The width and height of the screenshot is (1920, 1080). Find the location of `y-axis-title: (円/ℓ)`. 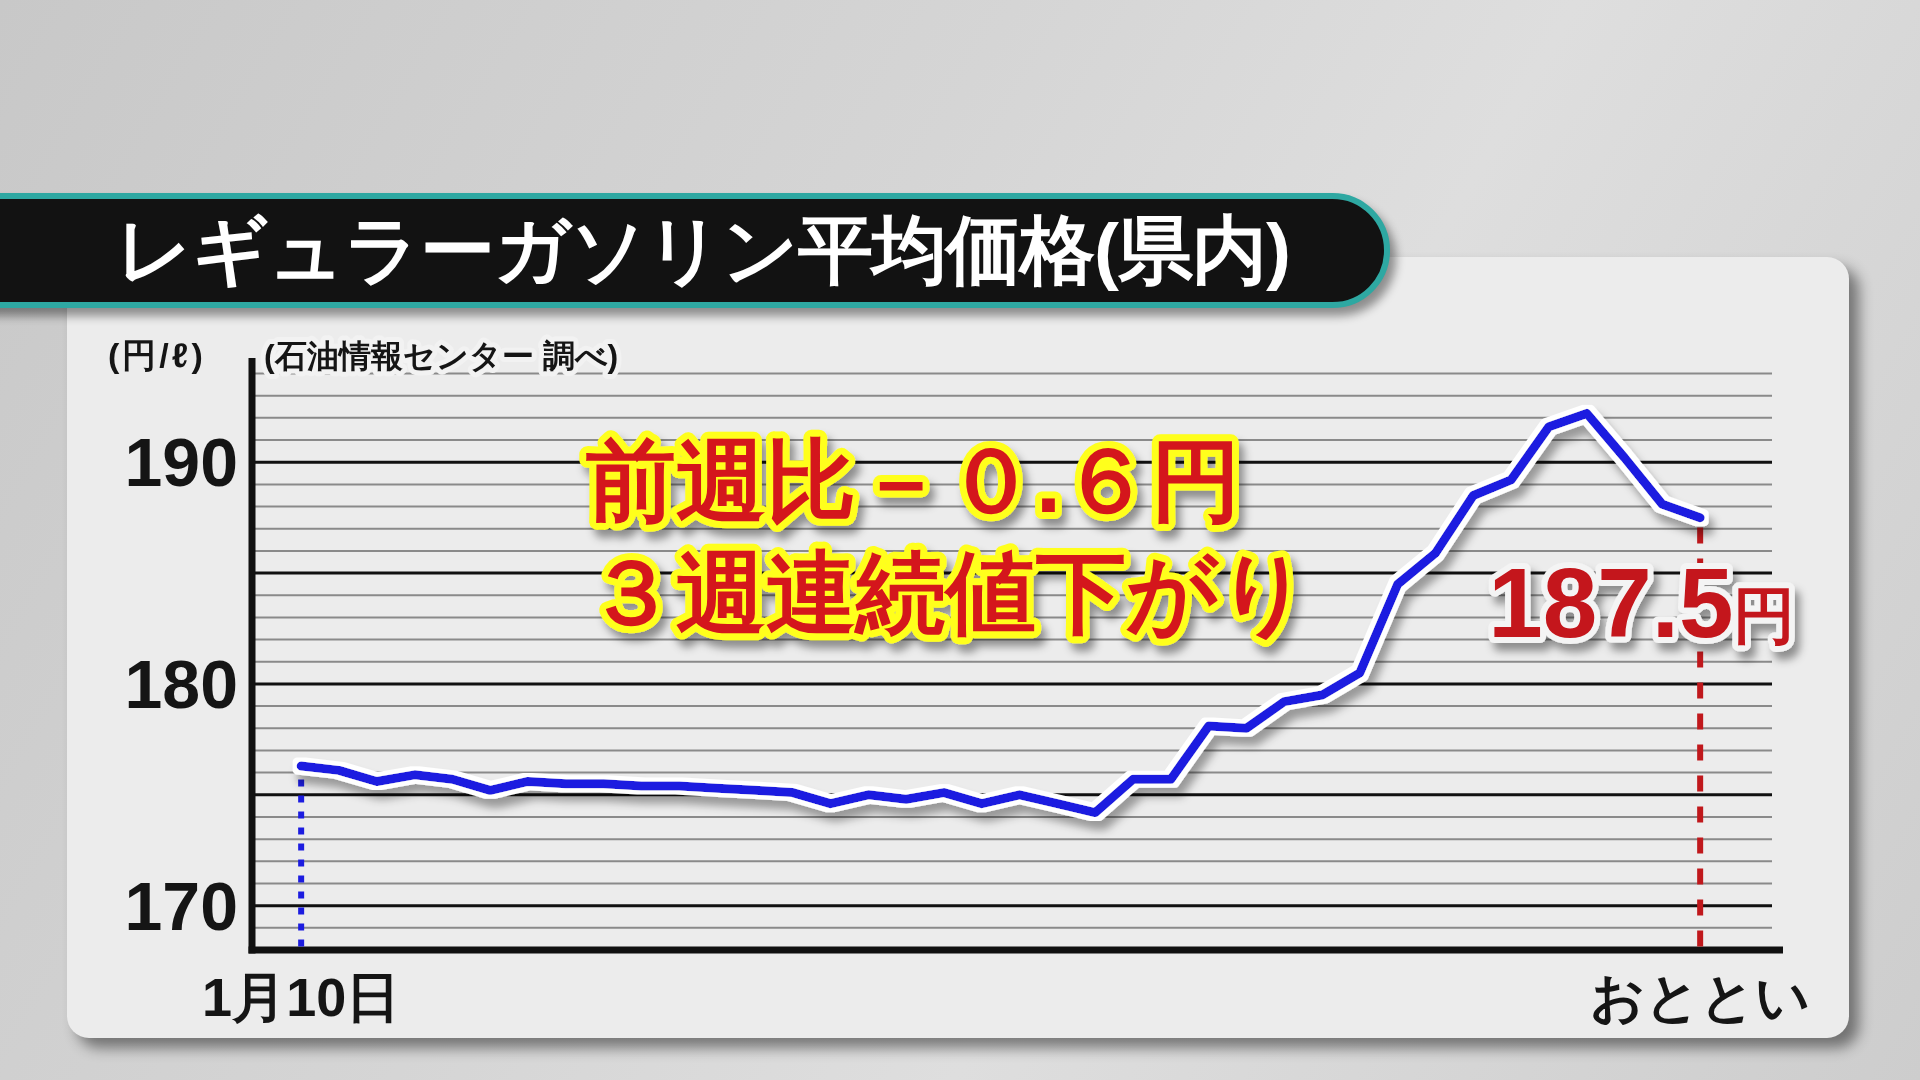

y-axis-title: (円/ℓ) is located at coordinates (157, 355).